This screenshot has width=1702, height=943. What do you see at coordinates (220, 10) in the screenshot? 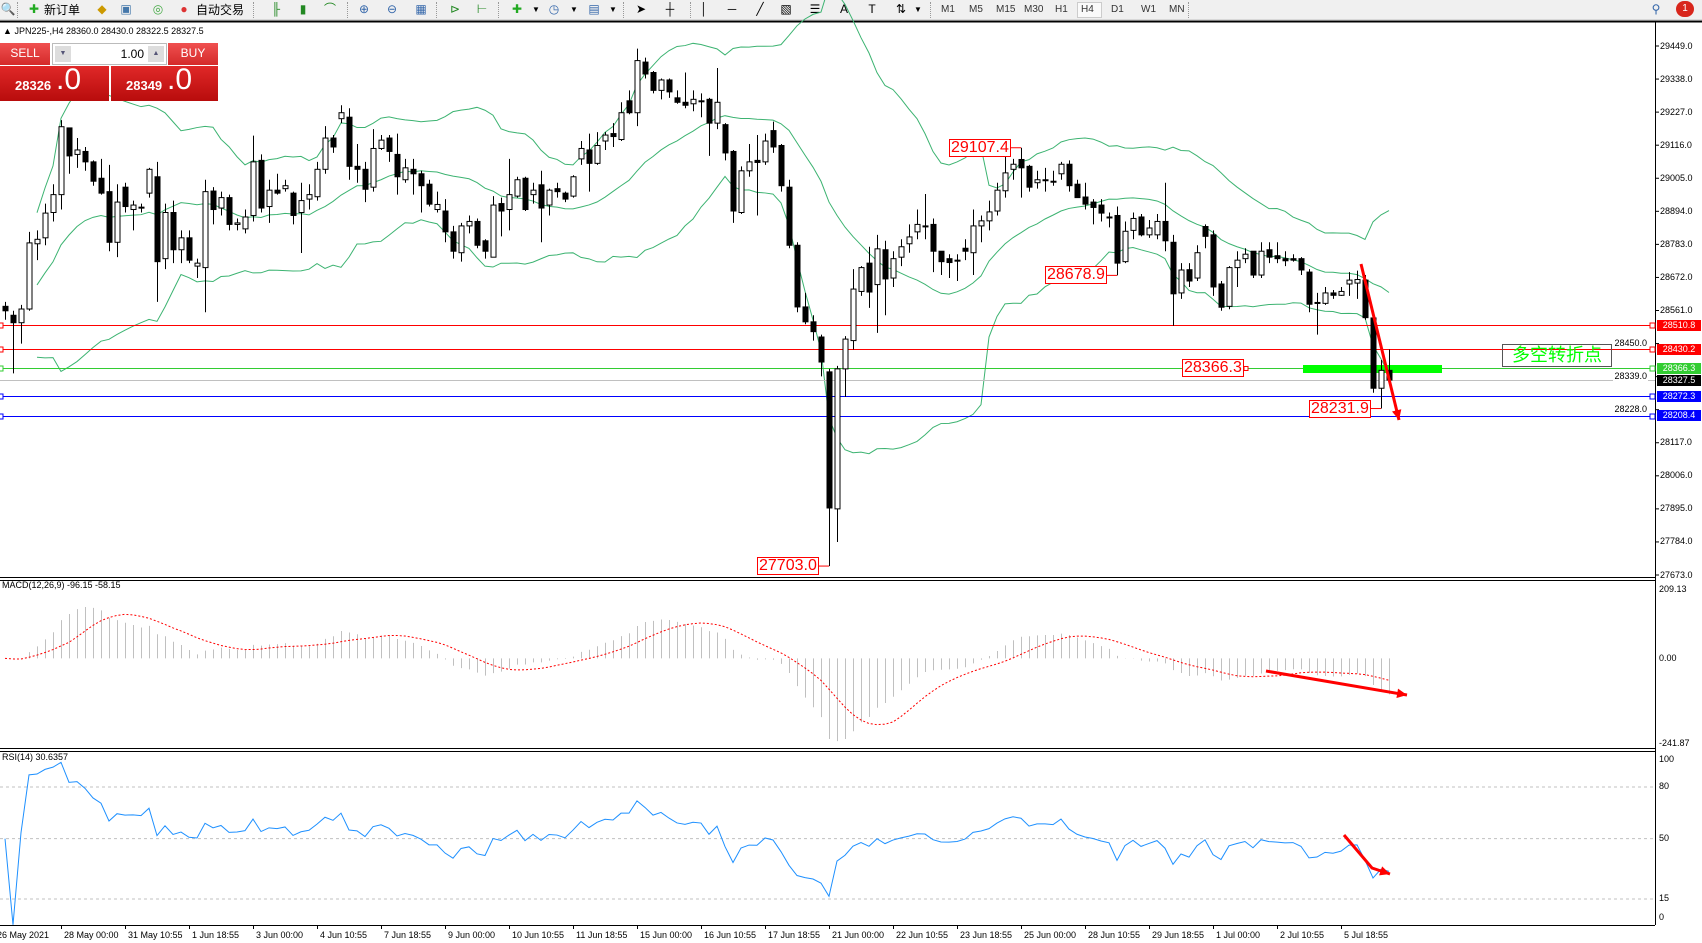
I see `auto-trade-button: 自动交易` at bounding box center [220, 10].